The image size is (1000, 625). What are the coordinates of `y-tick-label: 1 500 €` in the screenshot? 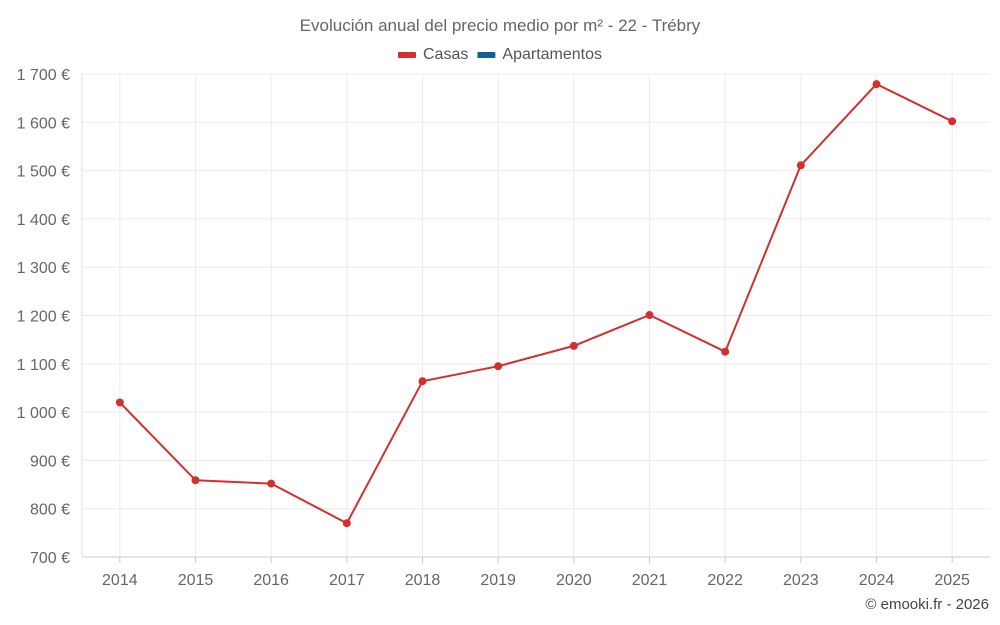 It's located at (43, 172).